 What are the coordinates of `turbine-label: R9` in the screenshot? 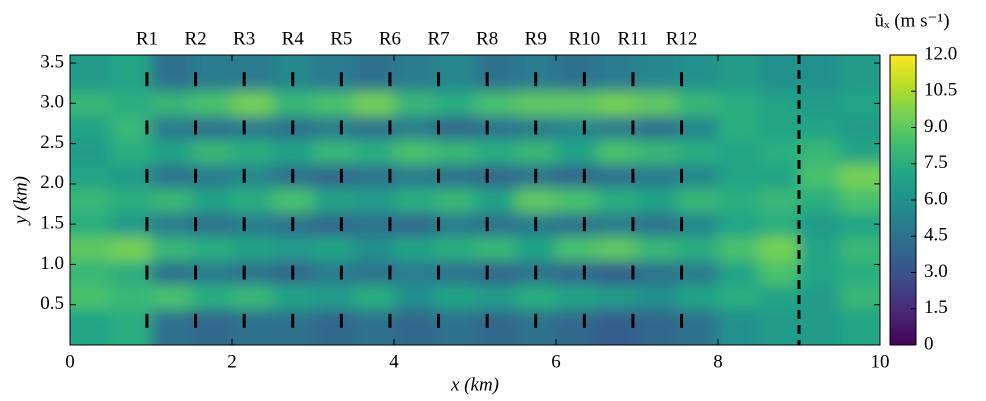 It's located at (536, 38).